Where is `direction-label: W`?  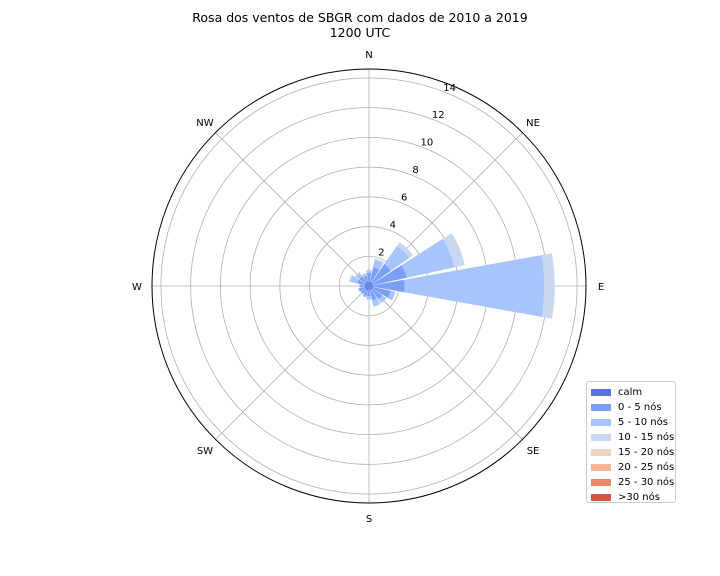
direction-label: W is located at coordinates (137, 287).